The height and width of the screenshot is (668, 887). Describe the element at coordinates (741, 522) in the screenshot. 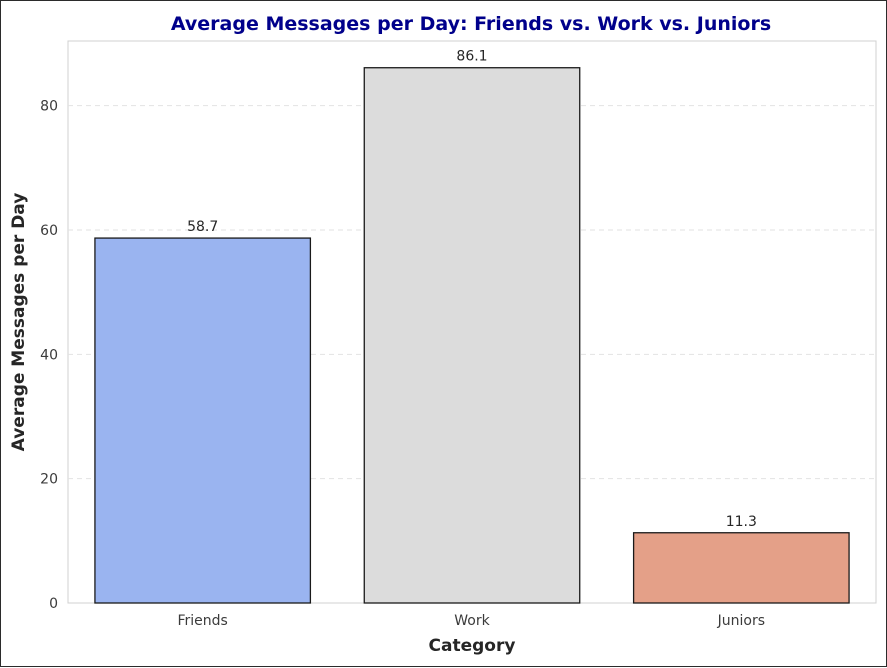

I see `data-label-juniors: 11.3` at that location.